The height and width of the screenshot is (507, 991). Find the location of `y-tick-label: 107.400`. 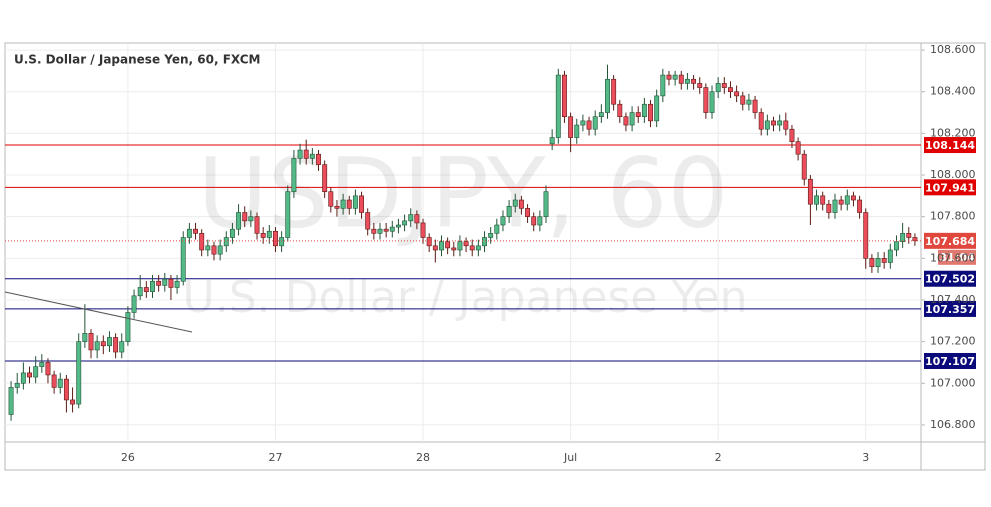

y-tick-label: 107.400 is located at coordinates (953, 299).